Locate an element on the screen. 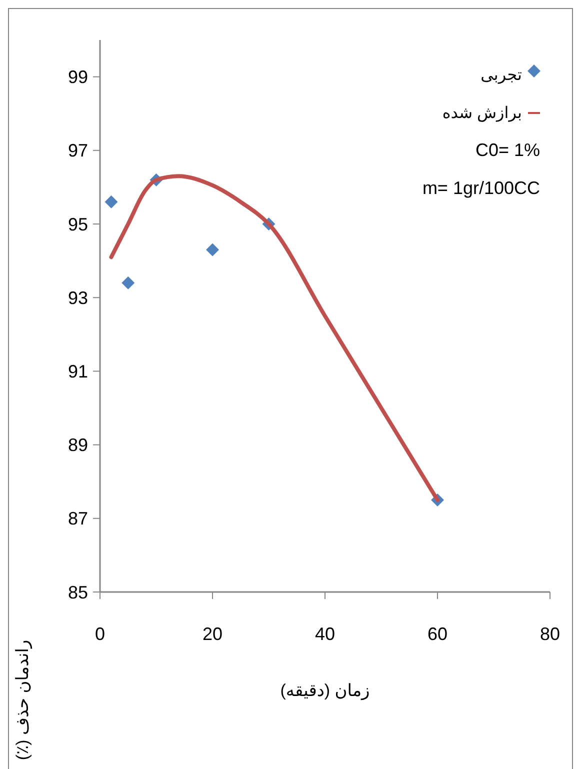 The height and width of the screenshot is (769, 579). x-tick-label: 40 is located at coordinates (325, 634).